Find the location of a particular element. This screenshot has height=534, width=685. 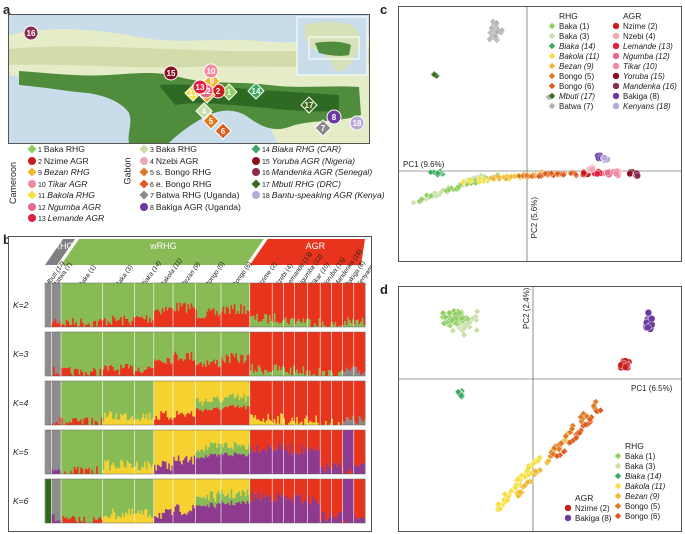

map-point-label: 7 is located at coordinates (323, 128).